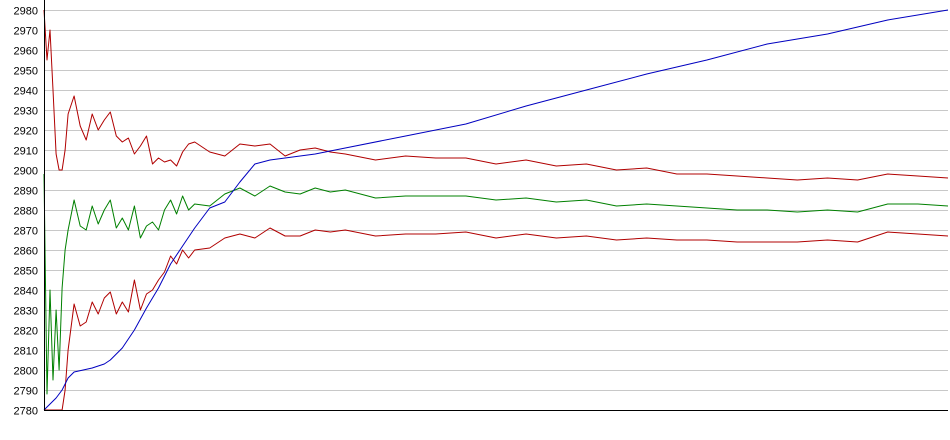  What do you see at coordinates (26, 192) in the screenshot?
I see `y-tick-label-2890: 2890` at bounding box center [26, 192].